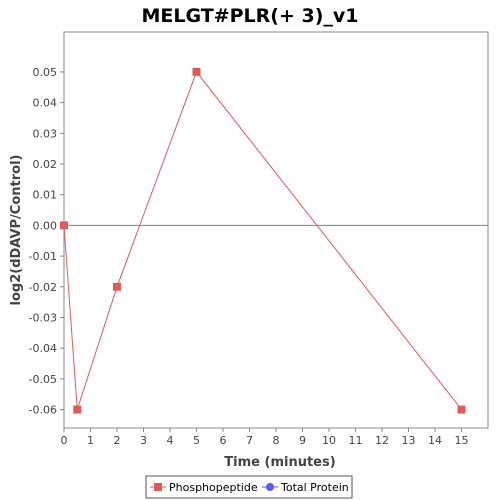  Describe the element at coordinates (265, 437) in the screenshot. I see `x-axis: 0 1 2 3 4 5 6 7 8 9 10 11 12 13 14 15` at that location.